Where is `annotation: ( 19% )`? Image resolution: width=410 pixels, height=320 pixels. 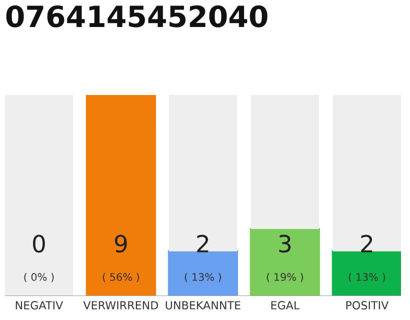
annotation: ( 19% ) is located at coordinates (285, 277).